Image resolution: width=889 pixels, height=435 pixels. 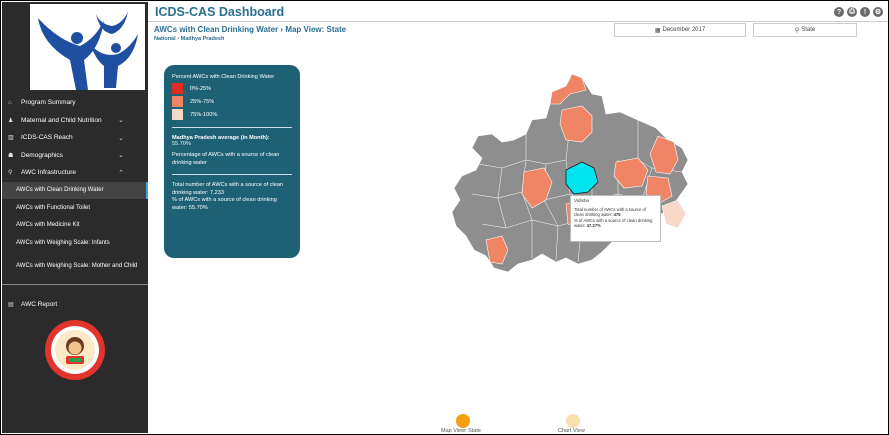 What do you see at coordinates (220, 12) in the screenshot?
I see `page-title: ICDS-CAS Dashboard` at bounding box center [220, 12].